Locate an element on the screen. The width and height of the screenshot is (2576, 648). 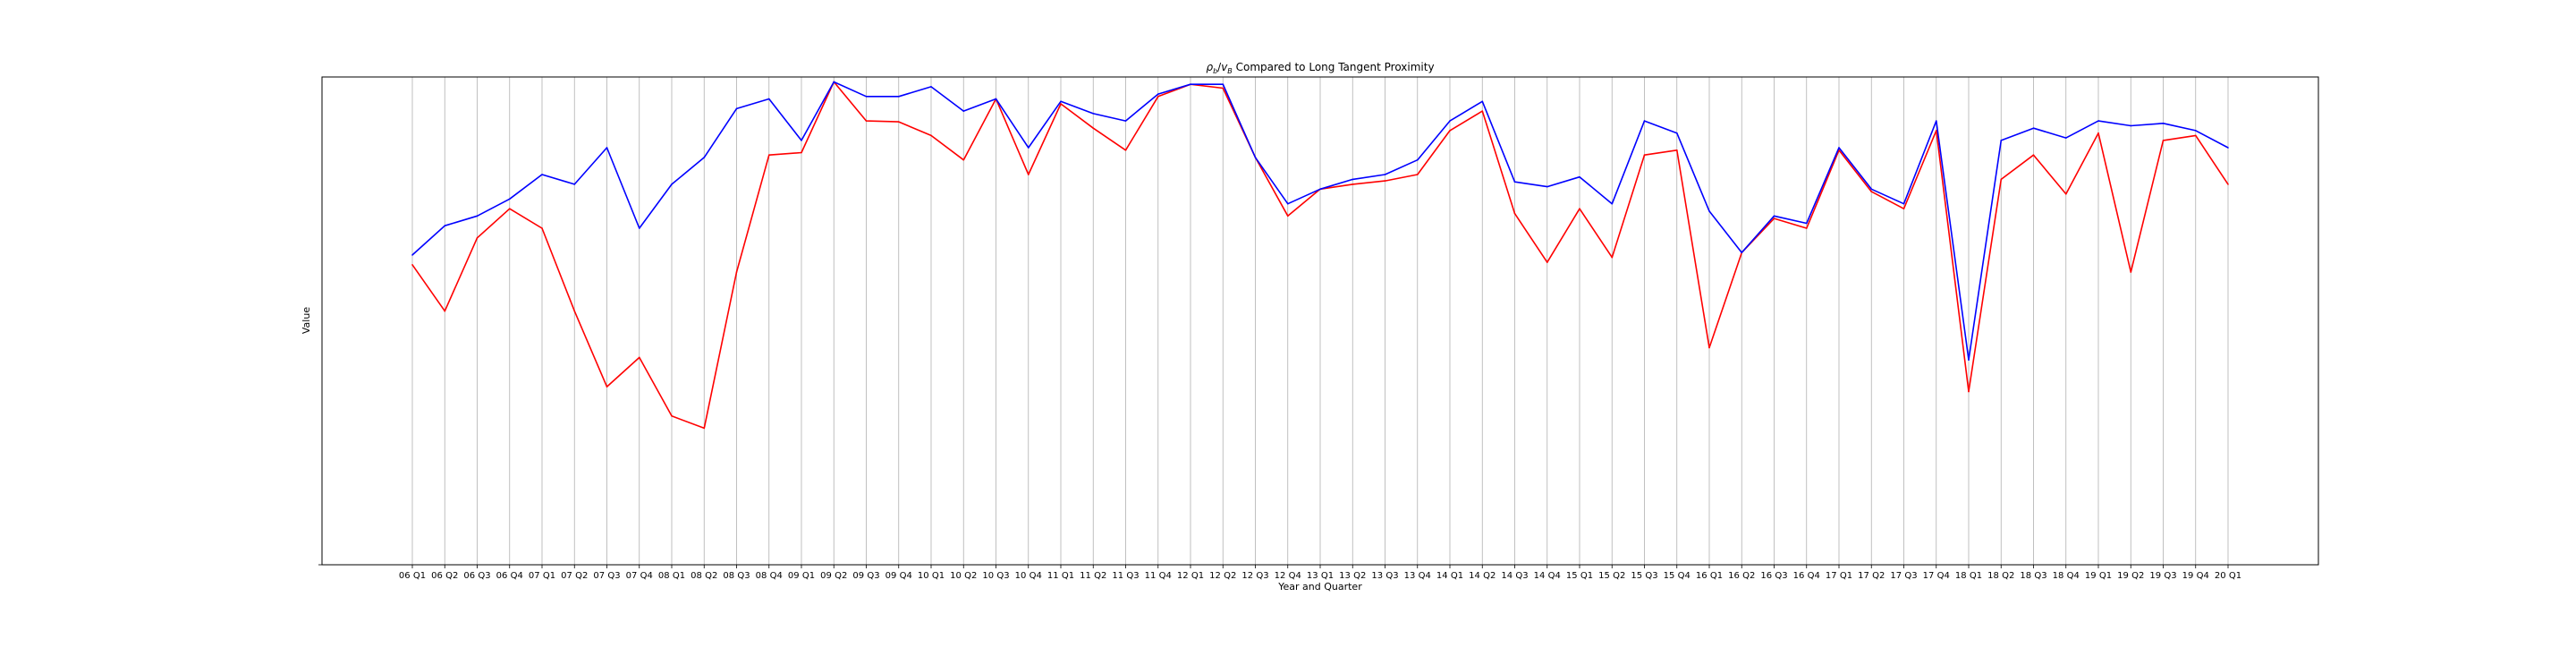
x-tick-label: 19 Q2 is located at coordinates (2130, 576).